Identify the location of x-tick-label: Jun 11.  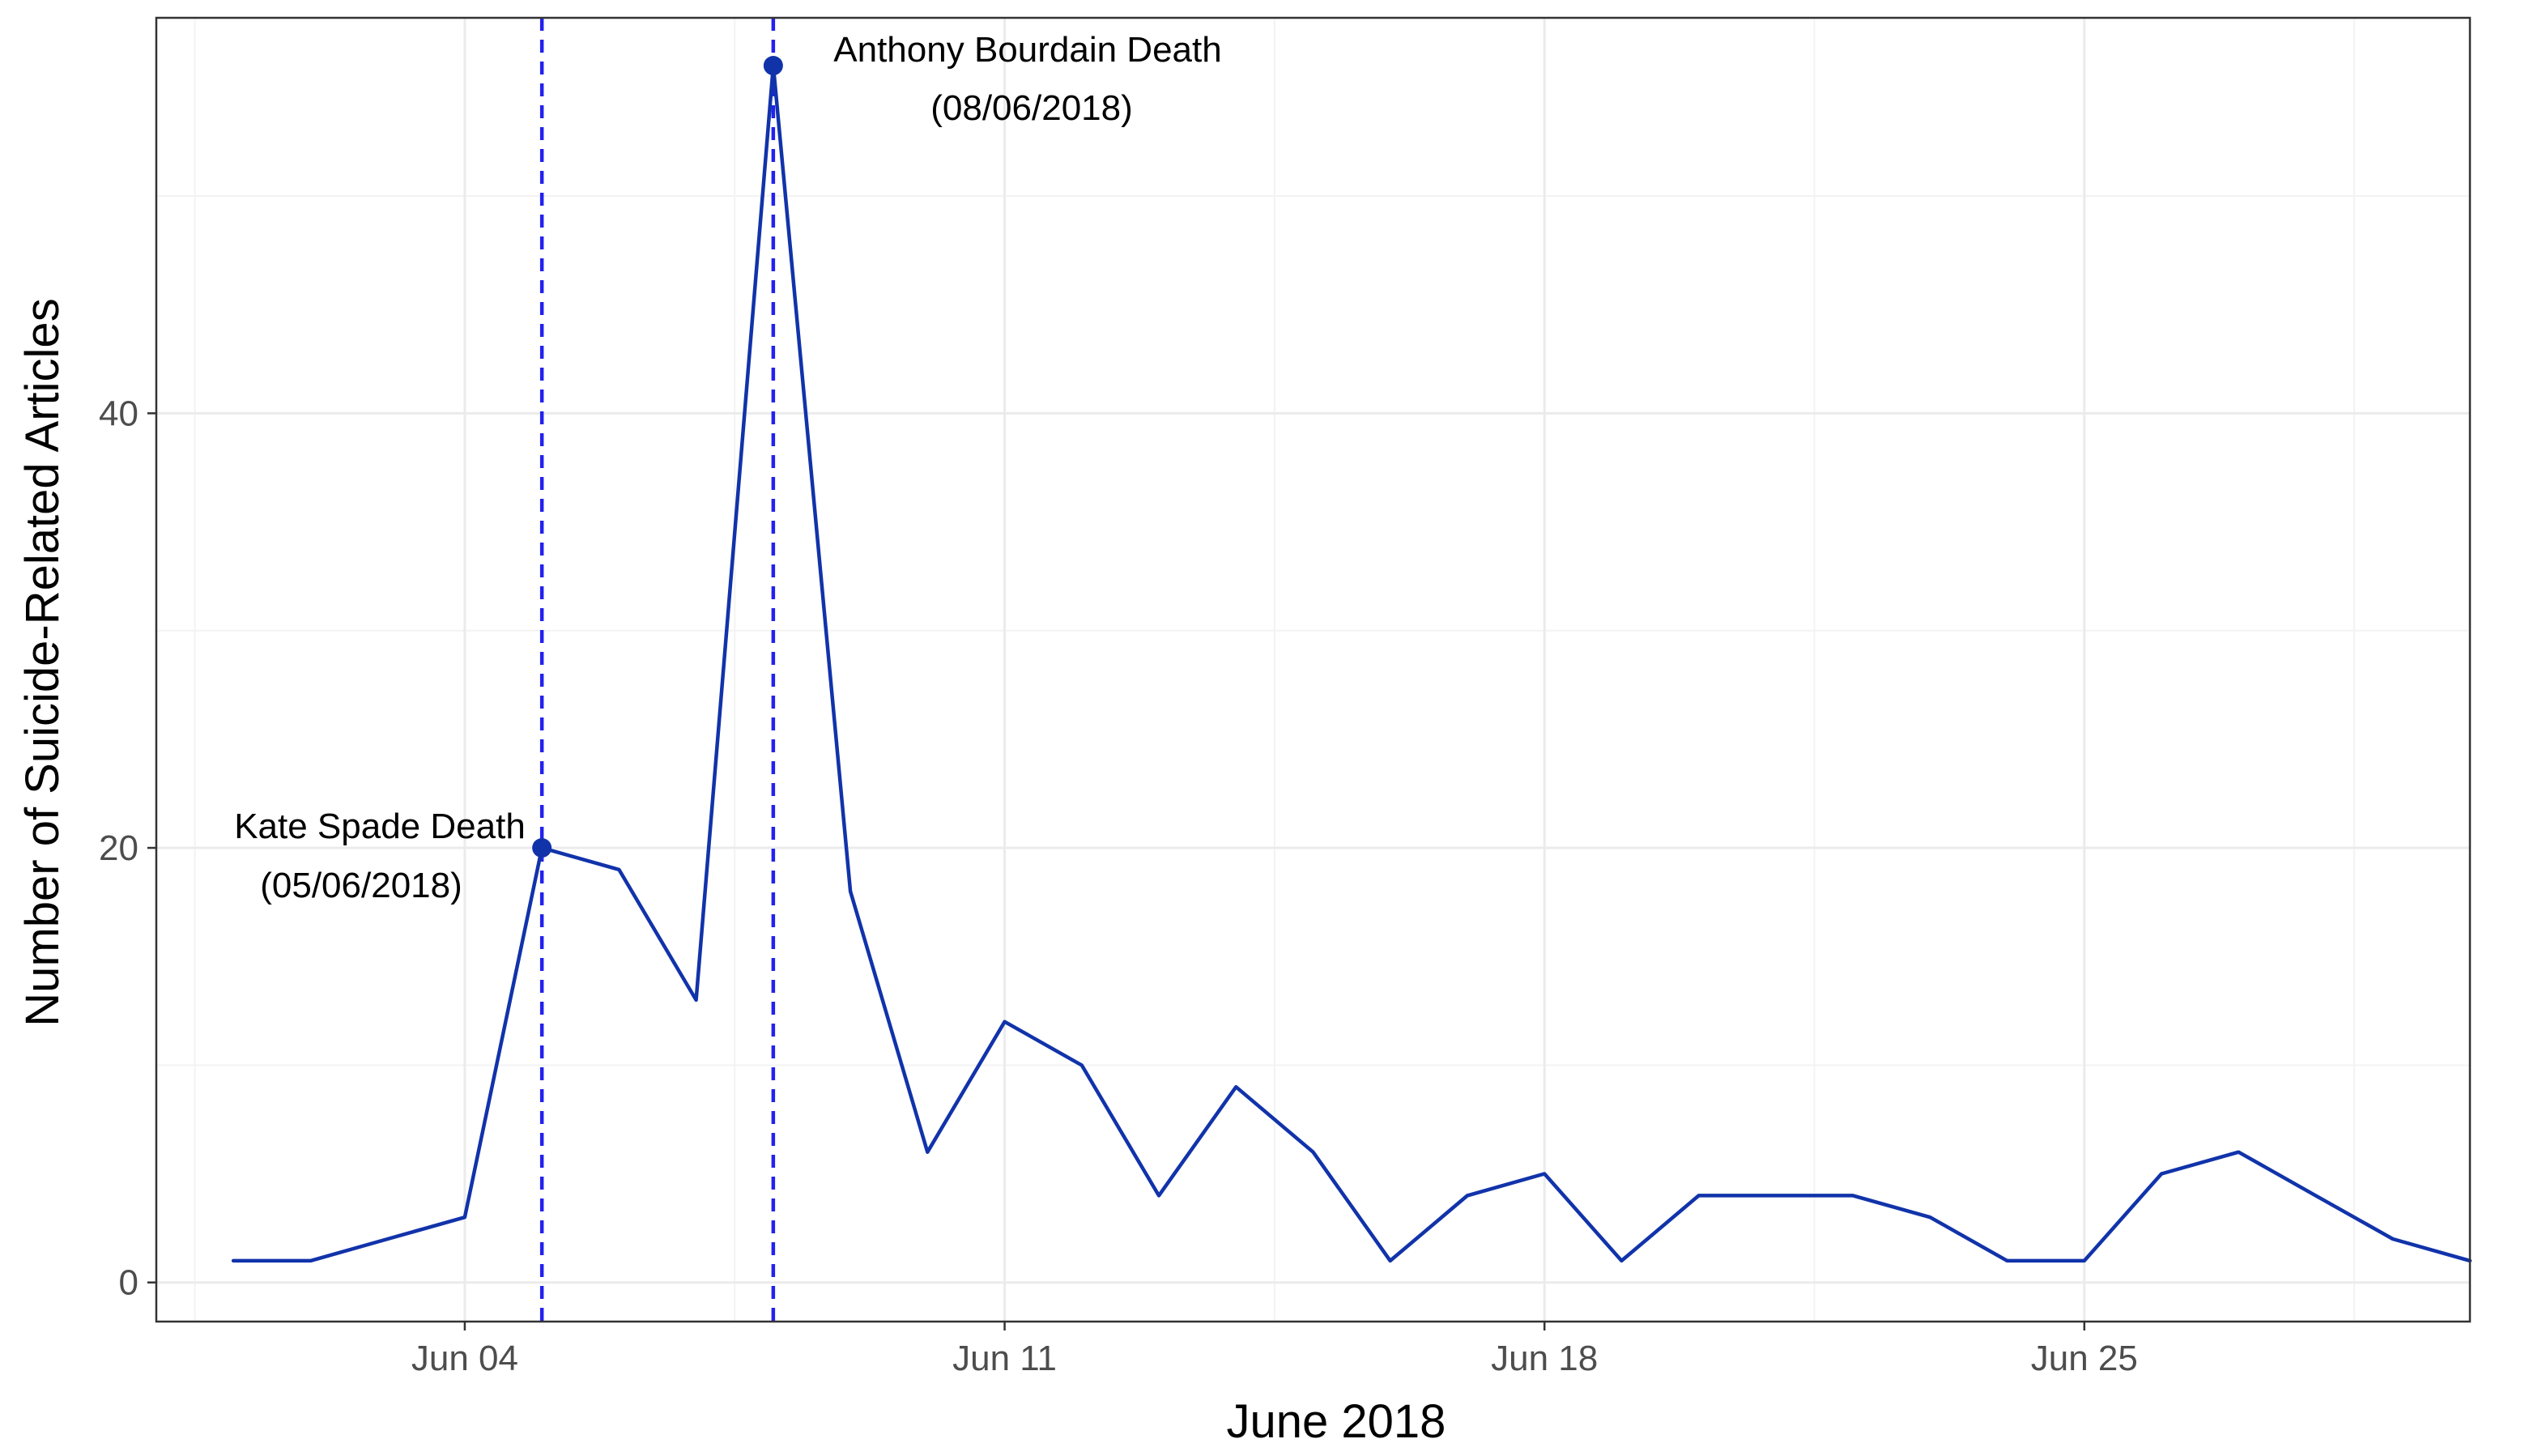
(1004, 1358).